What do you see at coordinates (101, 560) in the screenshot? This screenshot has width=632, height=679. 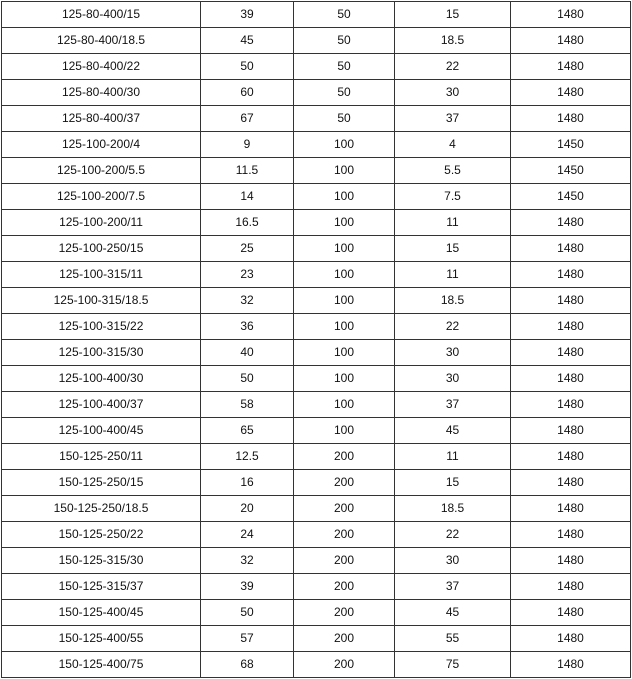 I see `model-cell: 150-125-315/30` at bounding box center [101, 560].